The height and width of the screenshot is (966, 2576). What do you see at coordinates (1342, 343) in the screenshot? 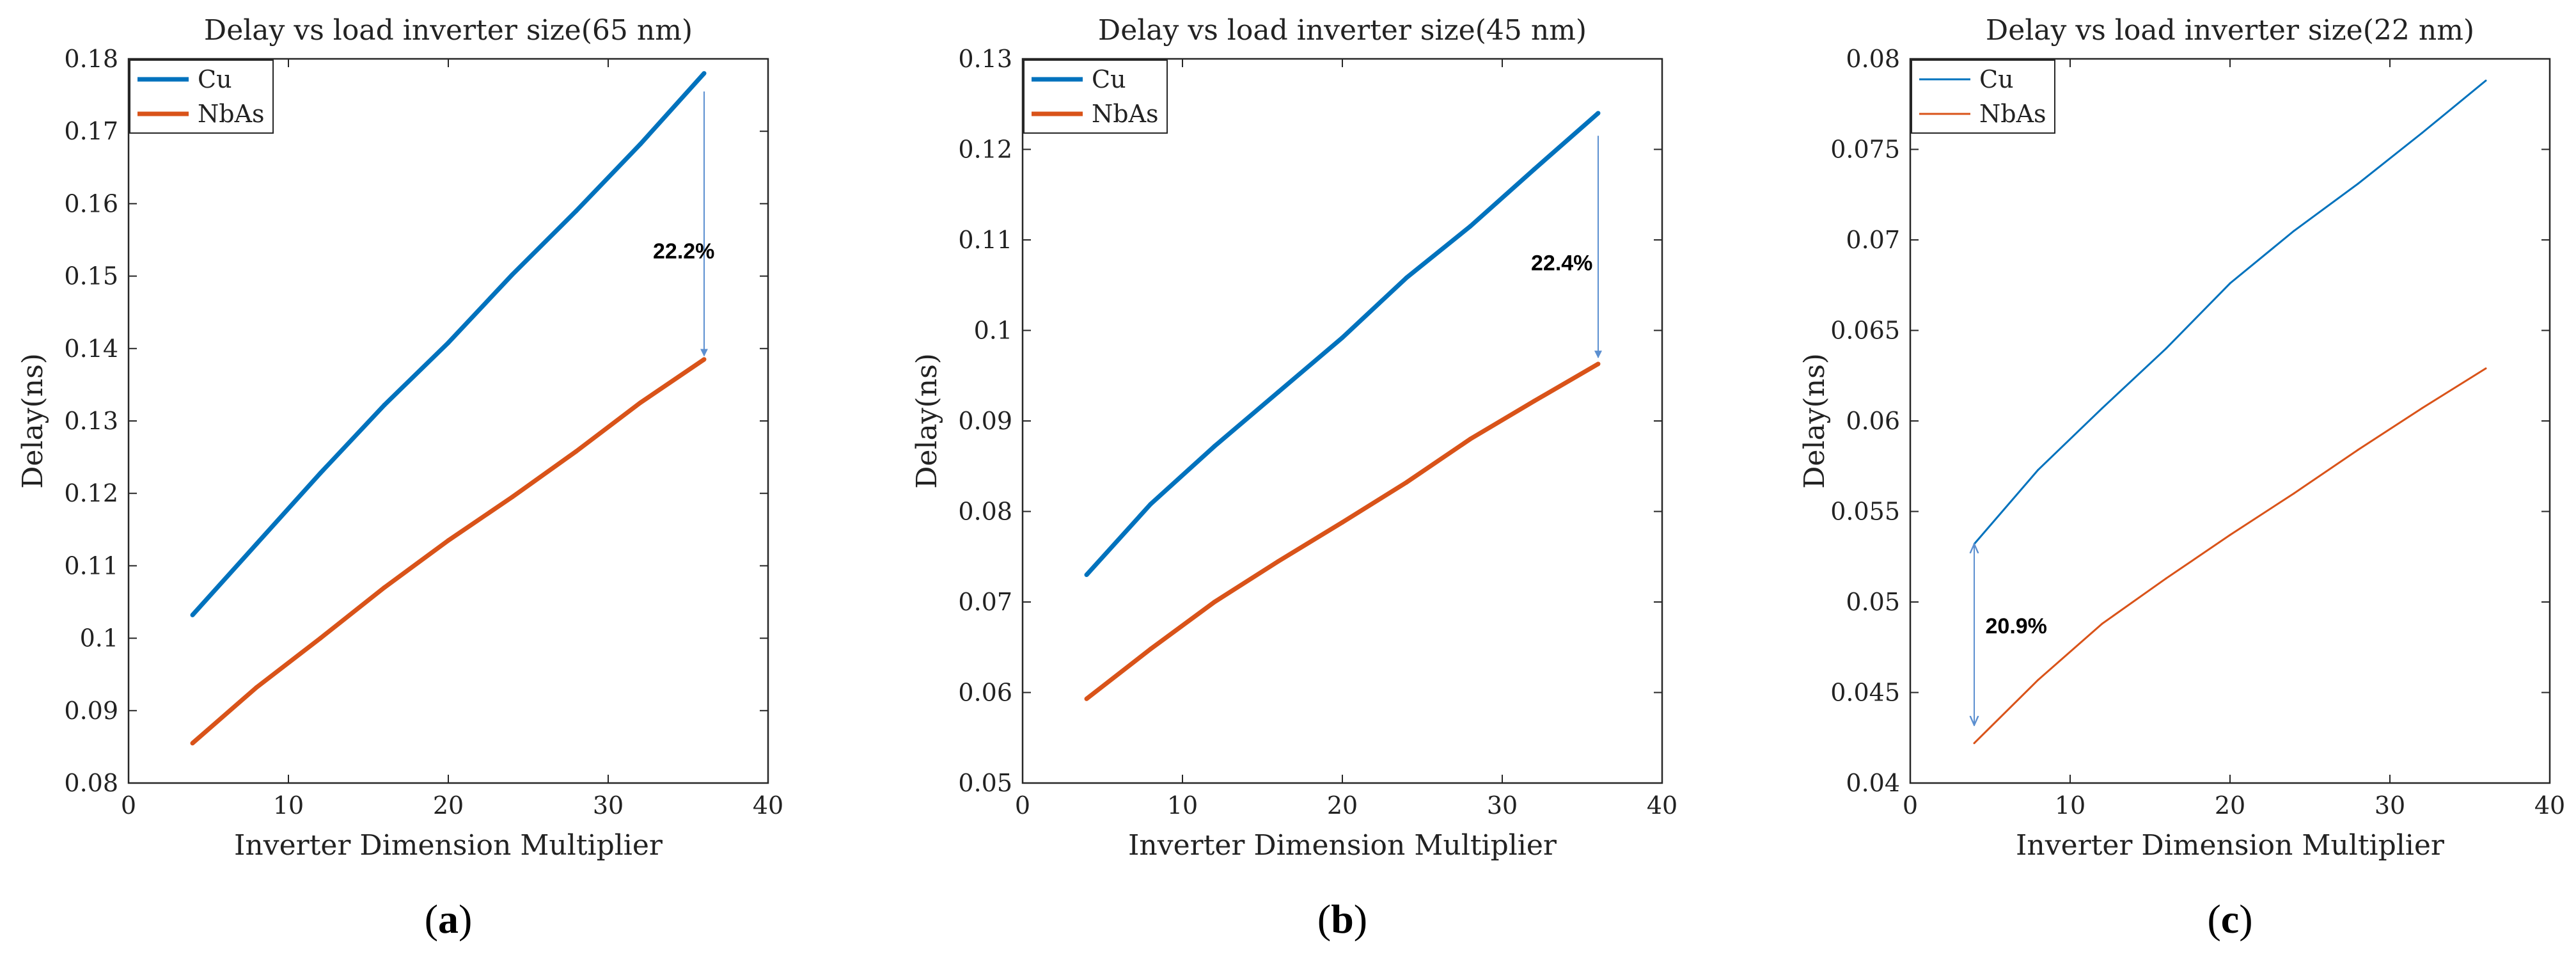
I see `series-line-cu` at bounding box center [1342, 343].